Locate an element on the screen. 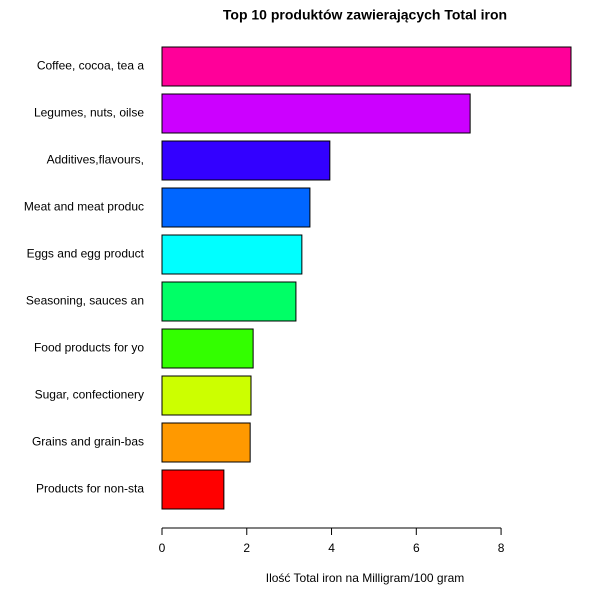 This screenshot has height=600, width=600. x-tick-label: 8 is located at coordinates (501, 548).